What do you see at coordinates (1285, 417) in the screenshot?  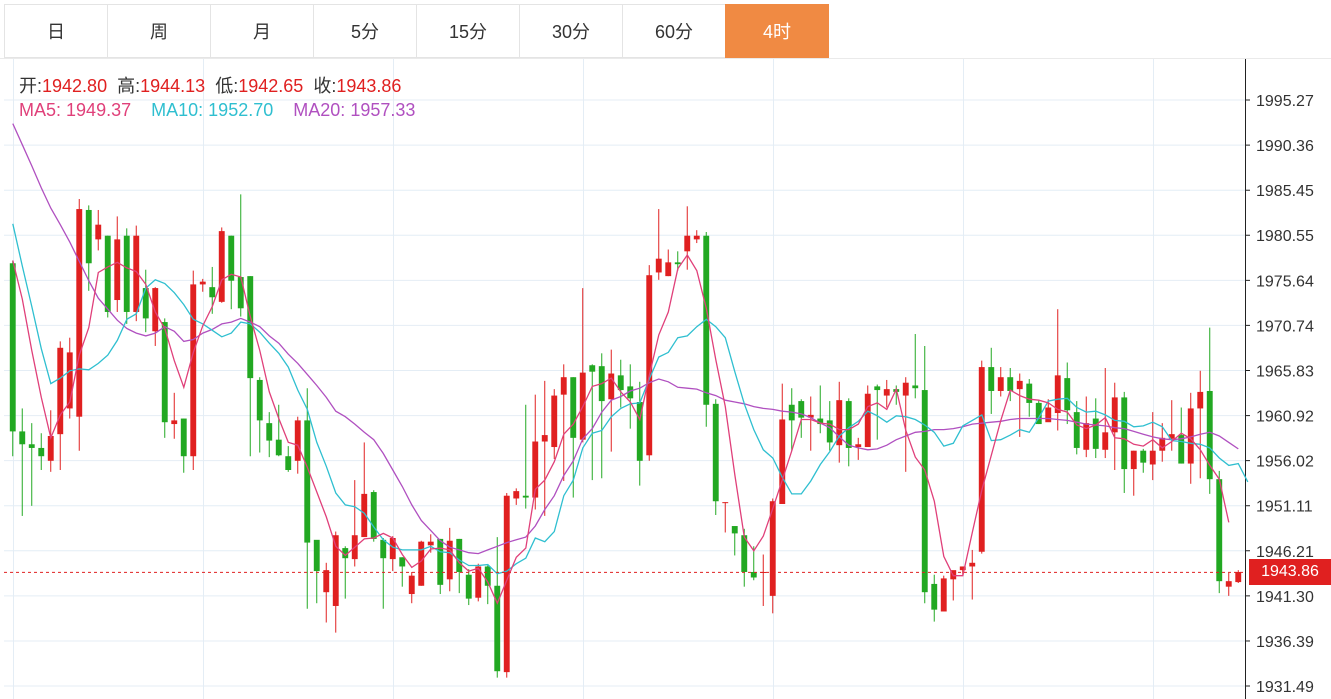 I see `y-tick-label: 1960.92` at bounding box center [1285, 417].